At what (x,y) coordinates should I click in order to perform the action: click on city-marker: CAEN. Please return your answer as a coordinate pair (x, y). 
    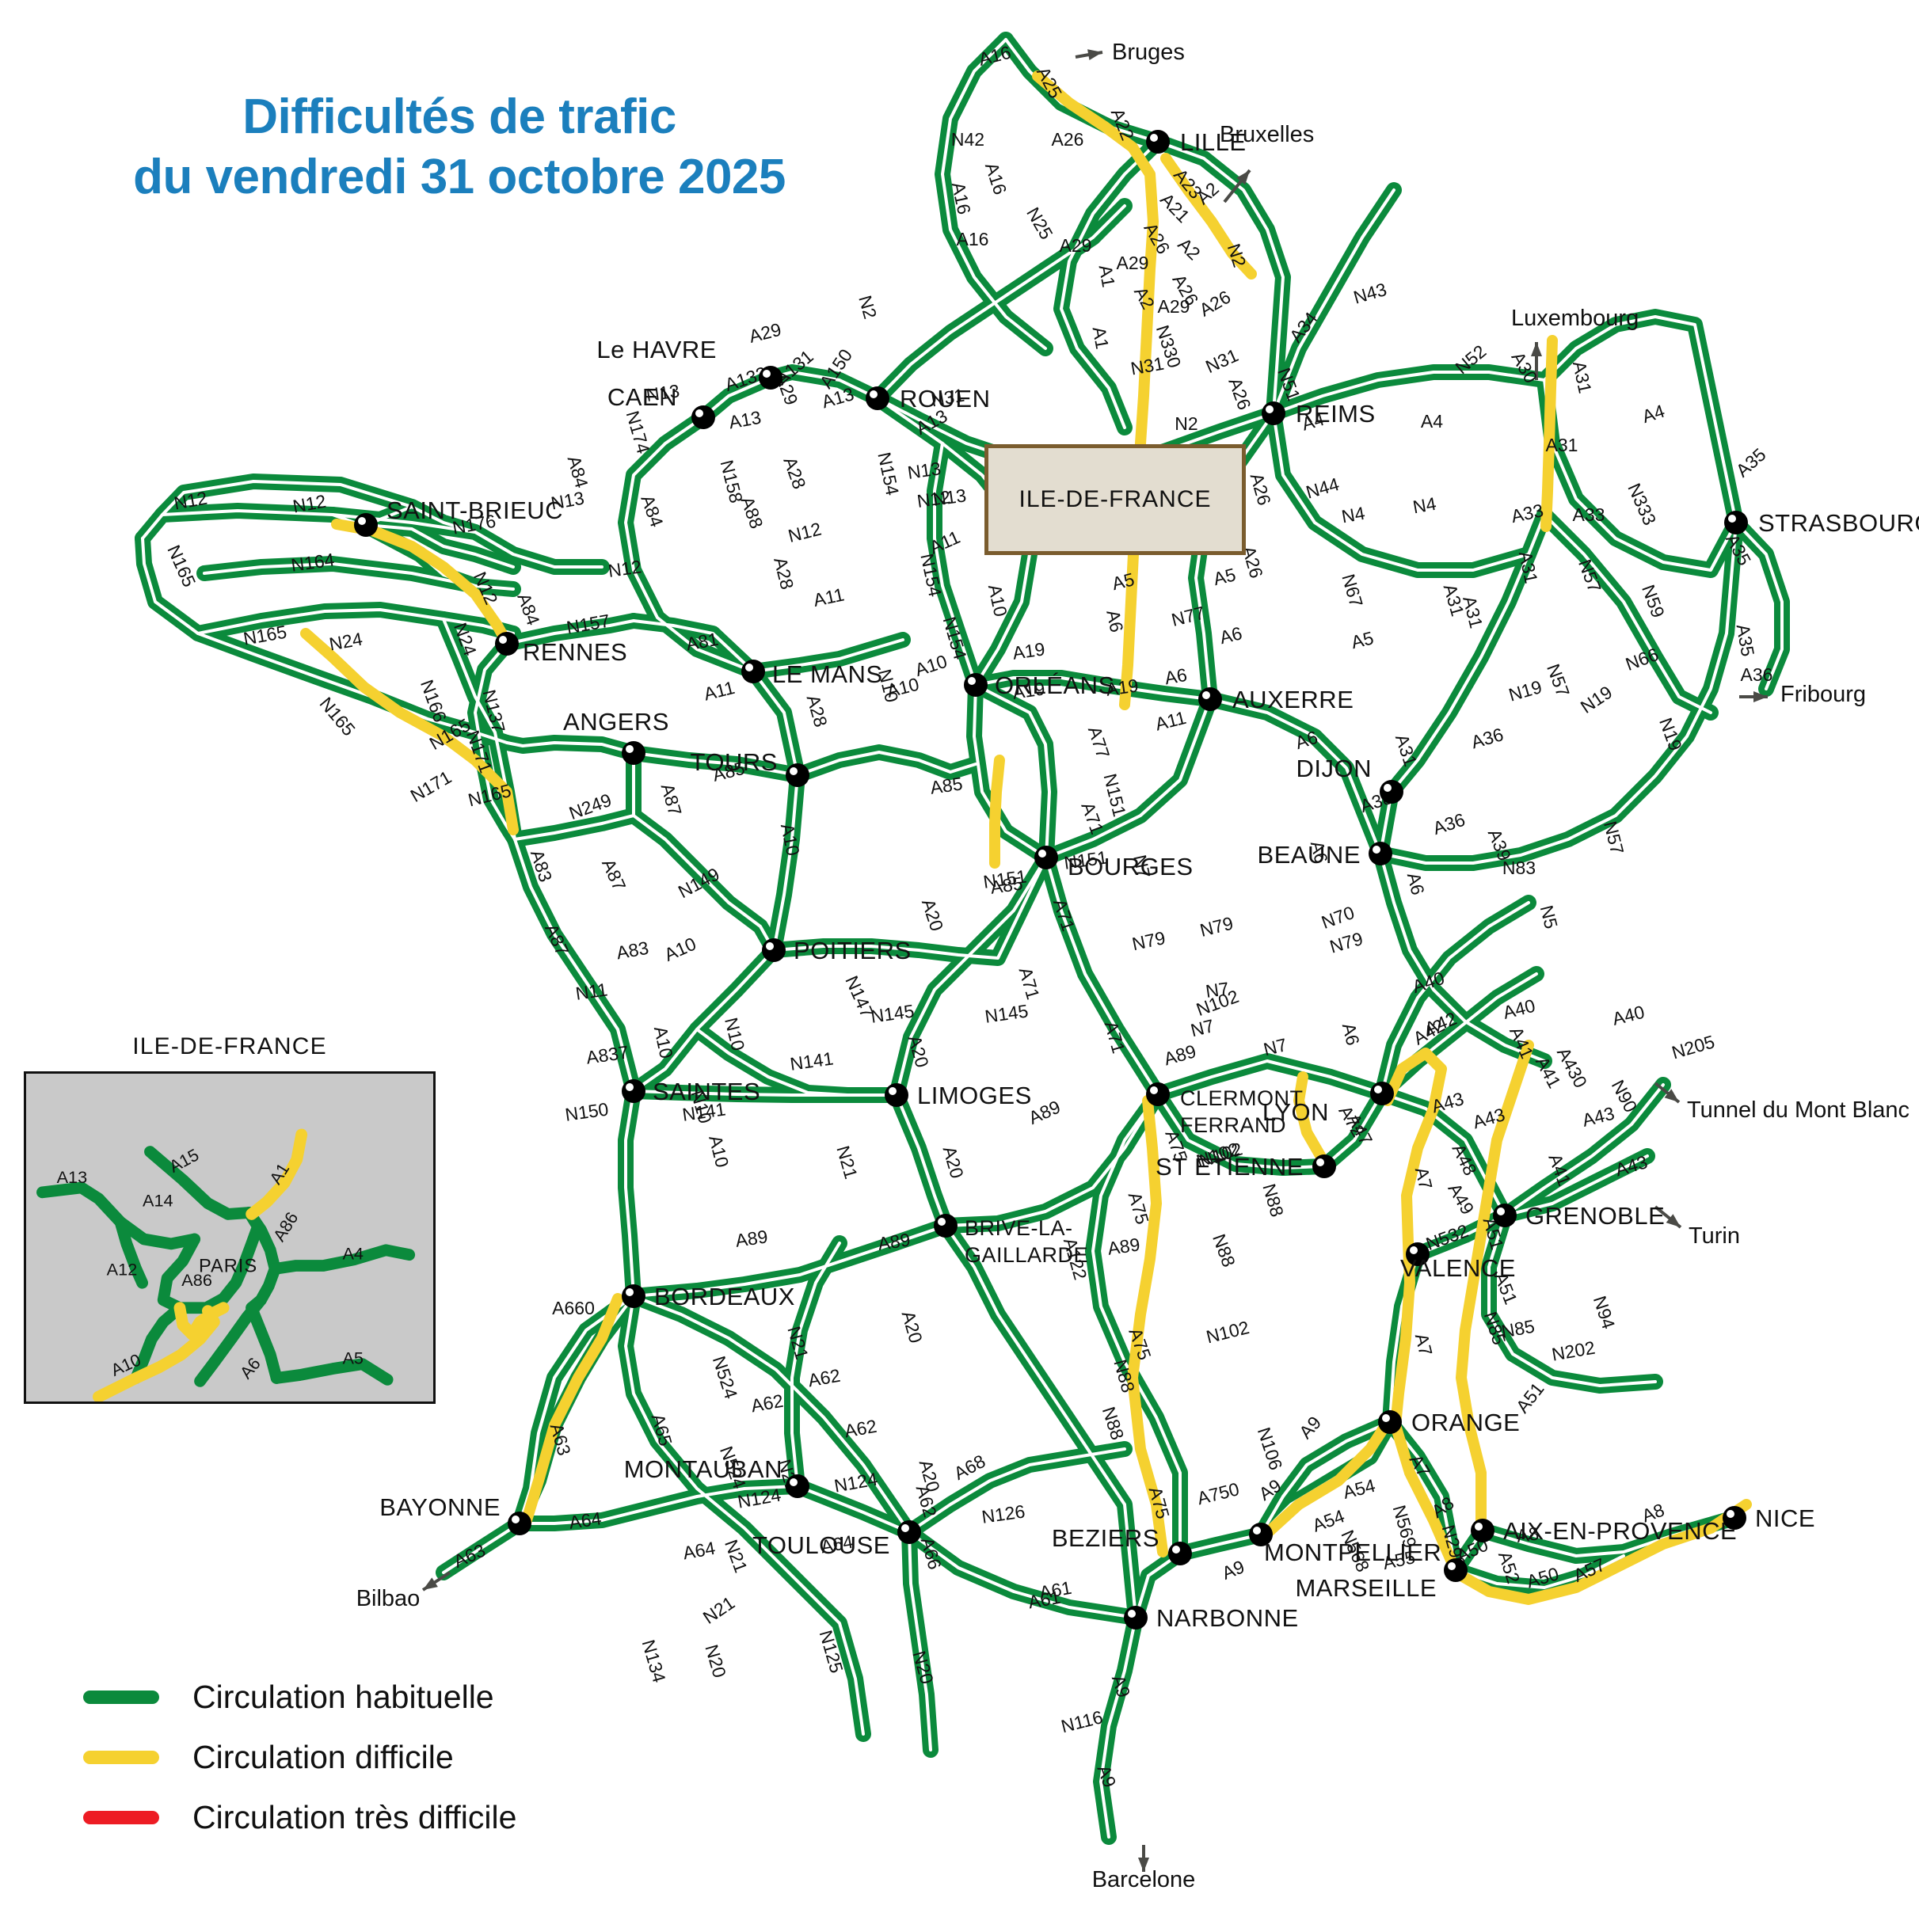
    Looking at the image, I should click on (661, 406).